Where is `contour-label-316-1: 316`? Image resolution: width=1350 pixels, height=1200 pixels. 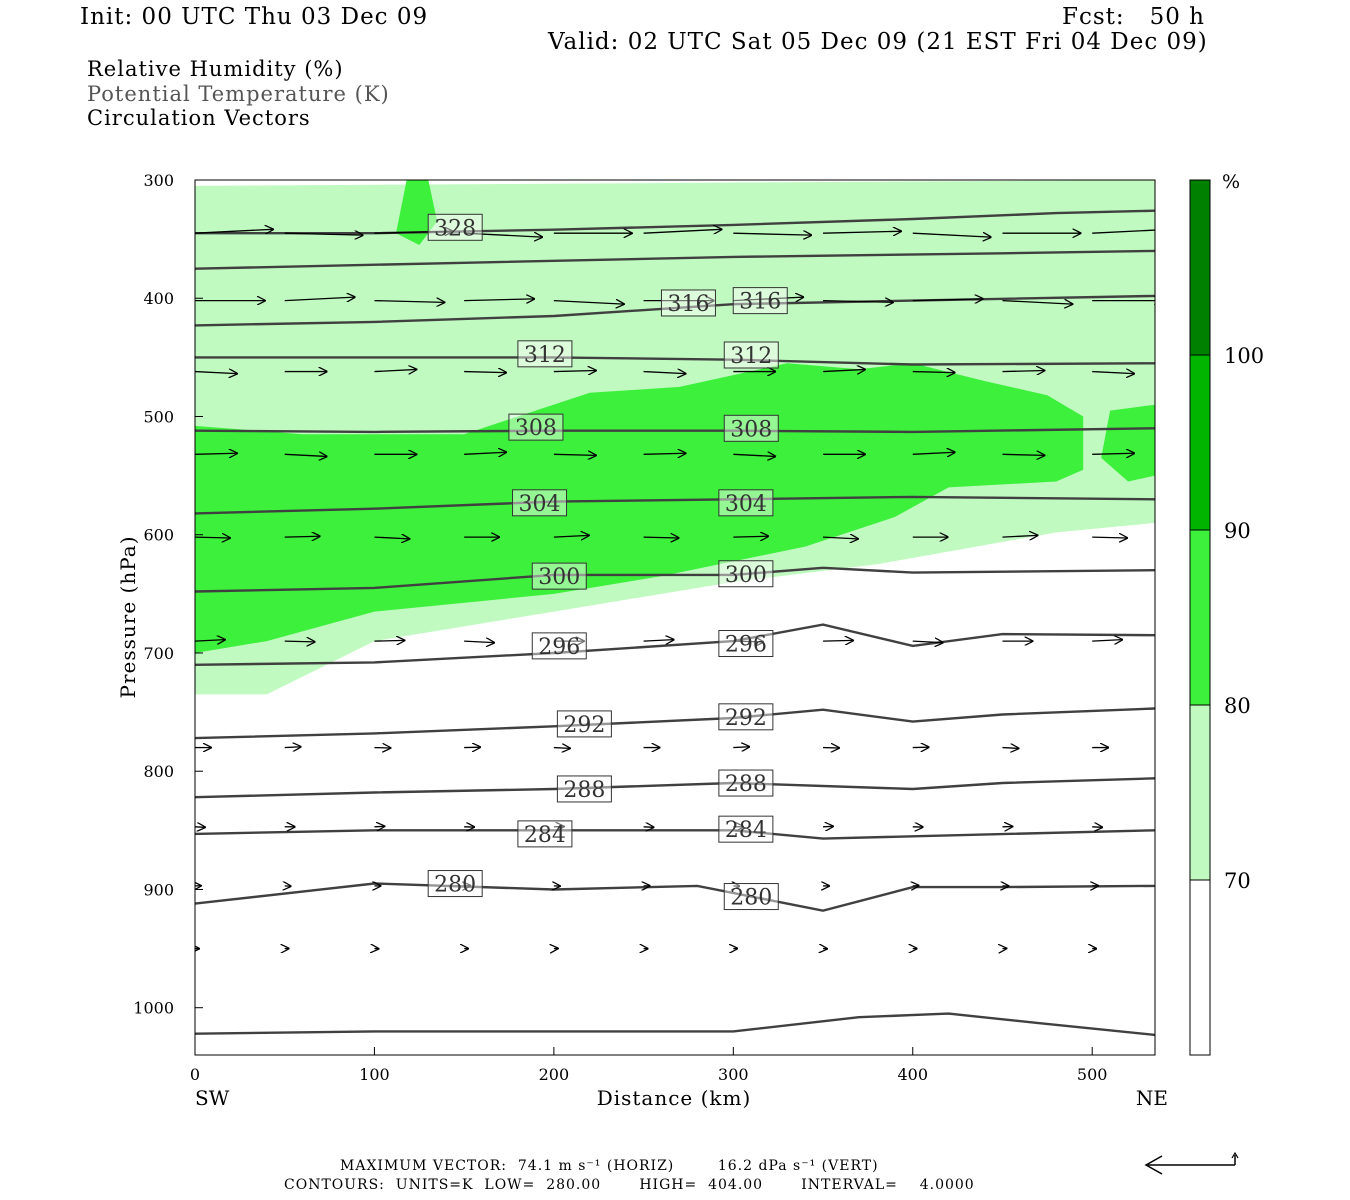
contour-label-316-1: 316 is located at coordinates (760, 301).